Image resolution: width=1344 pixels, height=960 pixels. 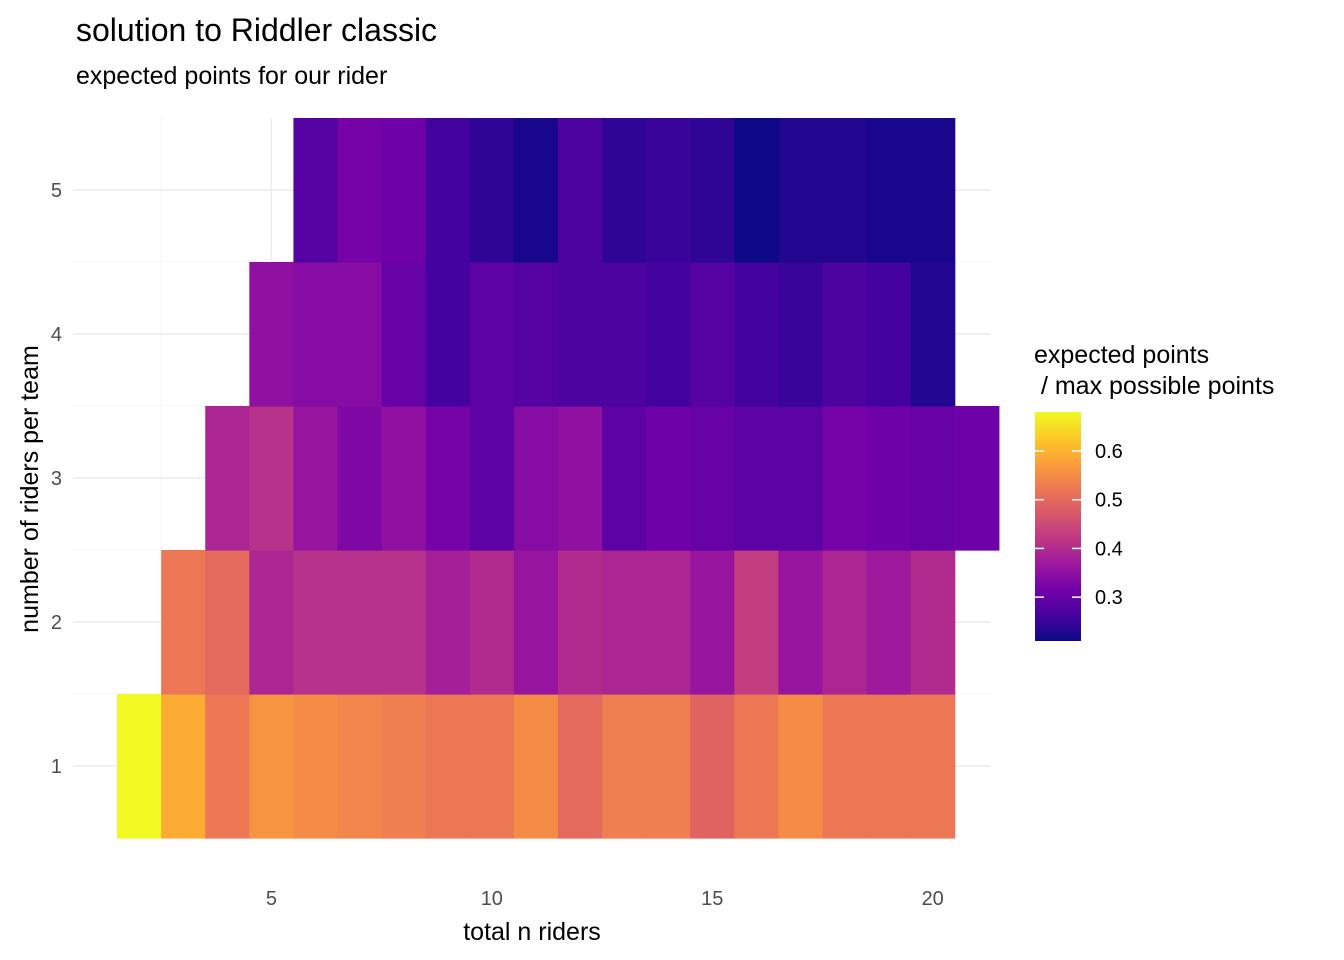 I want to click on x-tick-label: 15, so click(x=712, y=899).